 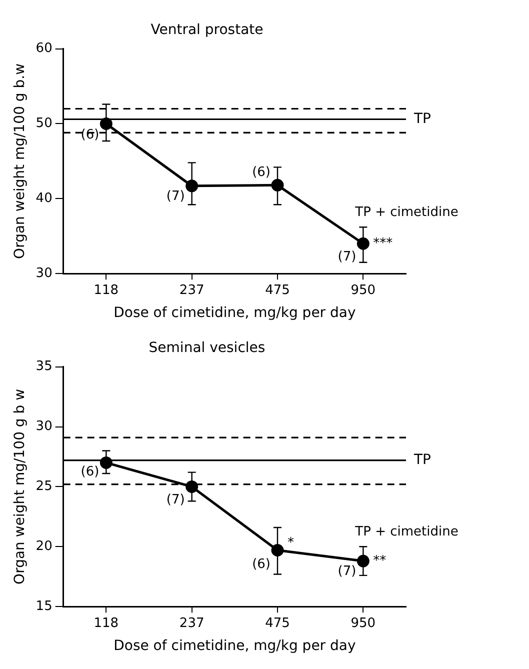 What do you see at coordinates (44, 124) in the screenshot?
I see `y-tick-label: 50` at bounding box center [44, 124].